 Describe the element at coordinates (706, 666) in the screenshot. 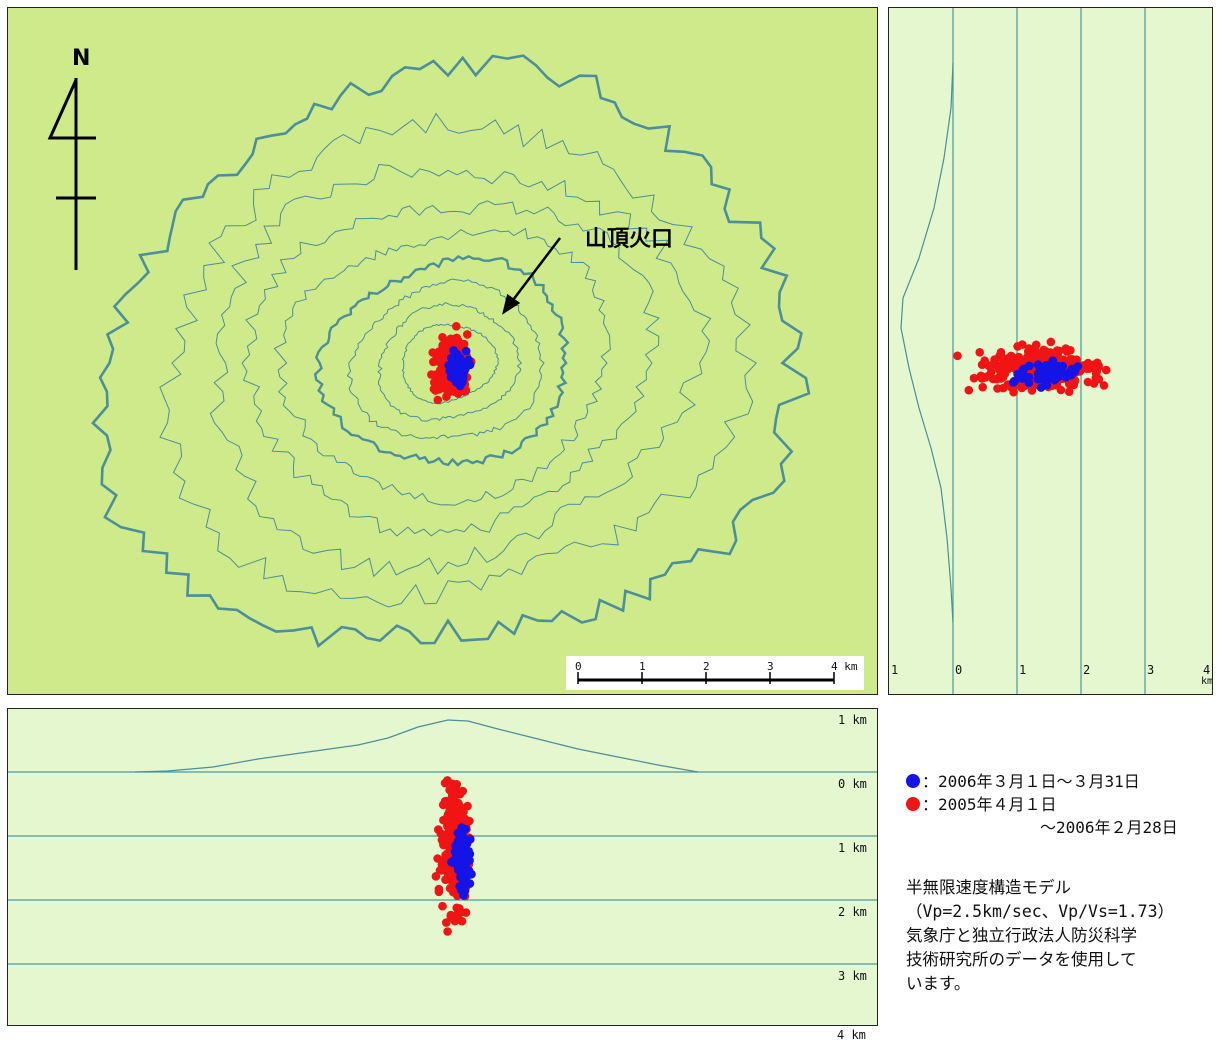

I see `scale-tick: 2` at that location.